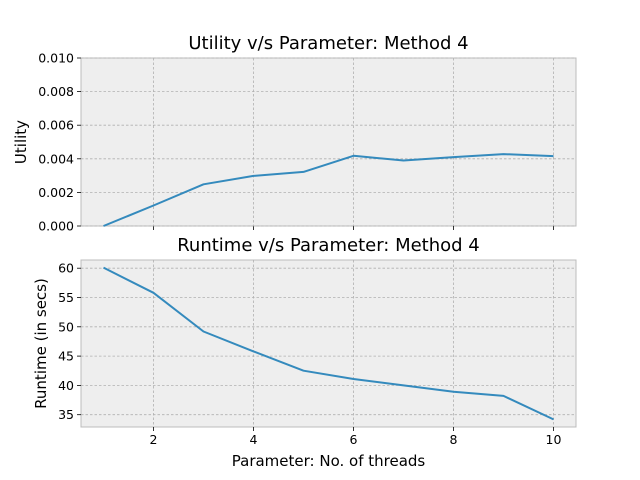 This screenshot has width=640, height=480. I want to click on y-tick-label: 0.006, so click(56, 125).